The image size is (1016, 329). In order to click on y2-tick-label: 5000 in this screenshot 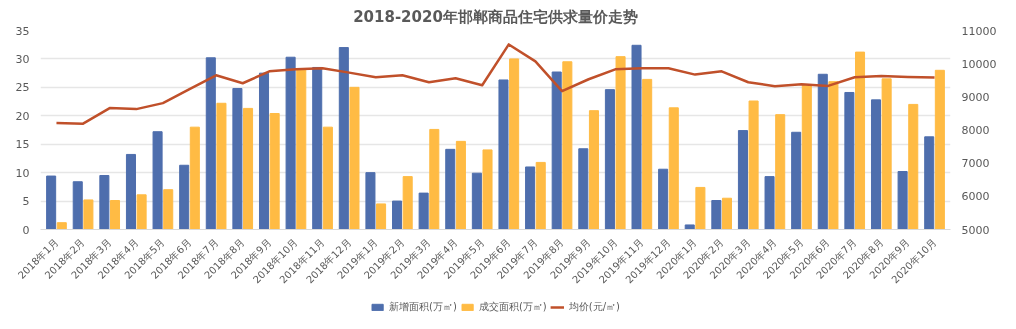, I will do `click(975, 230)`.